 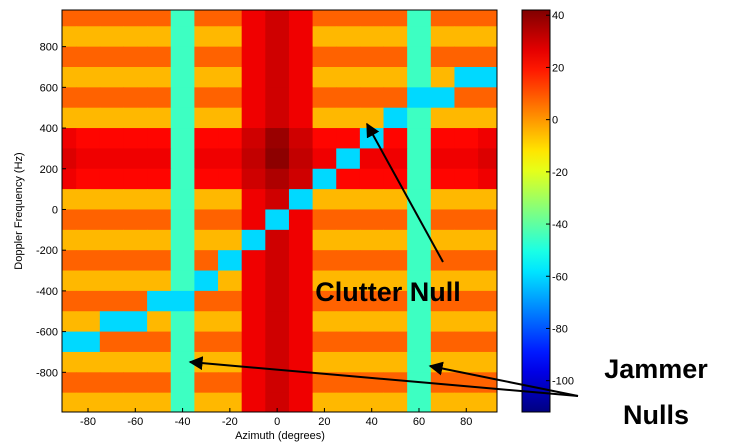 What do you see at coordinates (558, 68) in the screenshot?
I see `colorbar-tick-label: 20` at bounding box center [558, 68].